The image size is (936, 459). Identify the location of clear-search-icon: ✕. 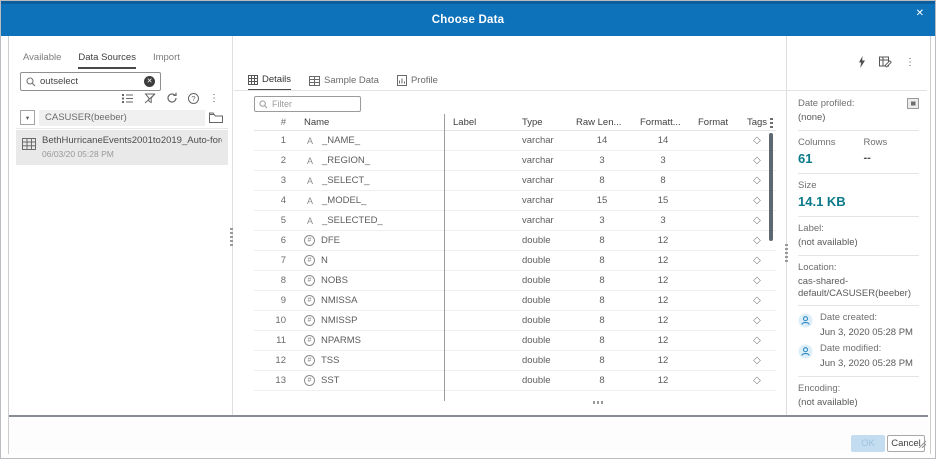
(149, 81).